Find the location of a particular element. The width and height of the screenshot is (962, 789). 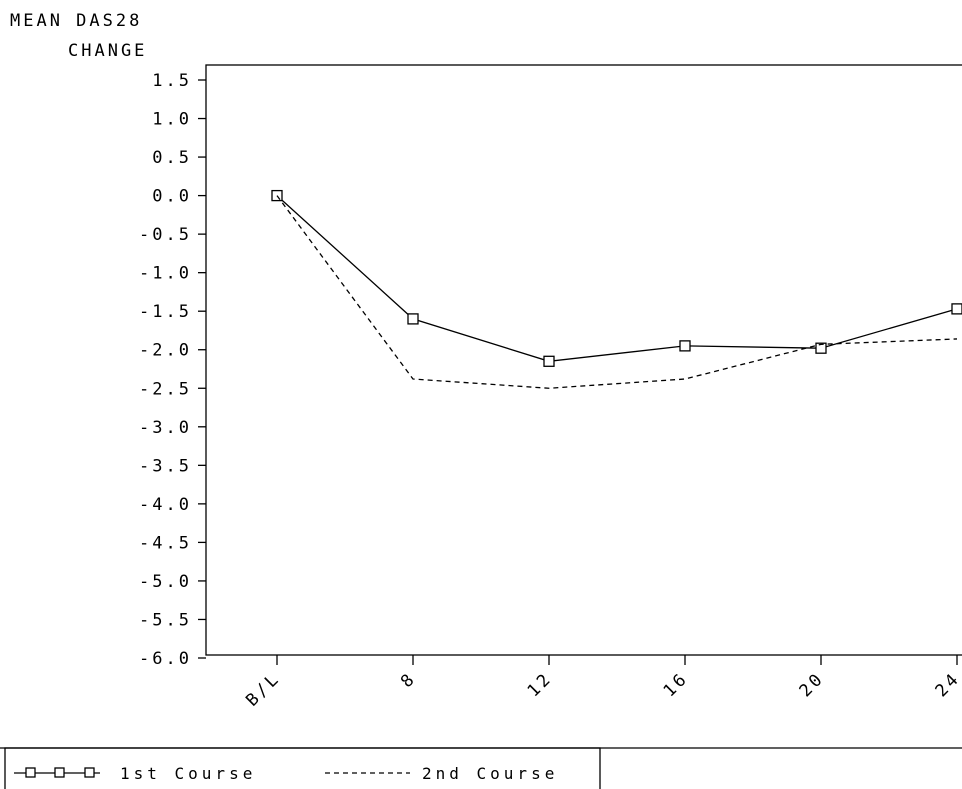

y-tick-label: -2.0 is located at coordinates (165, 351).